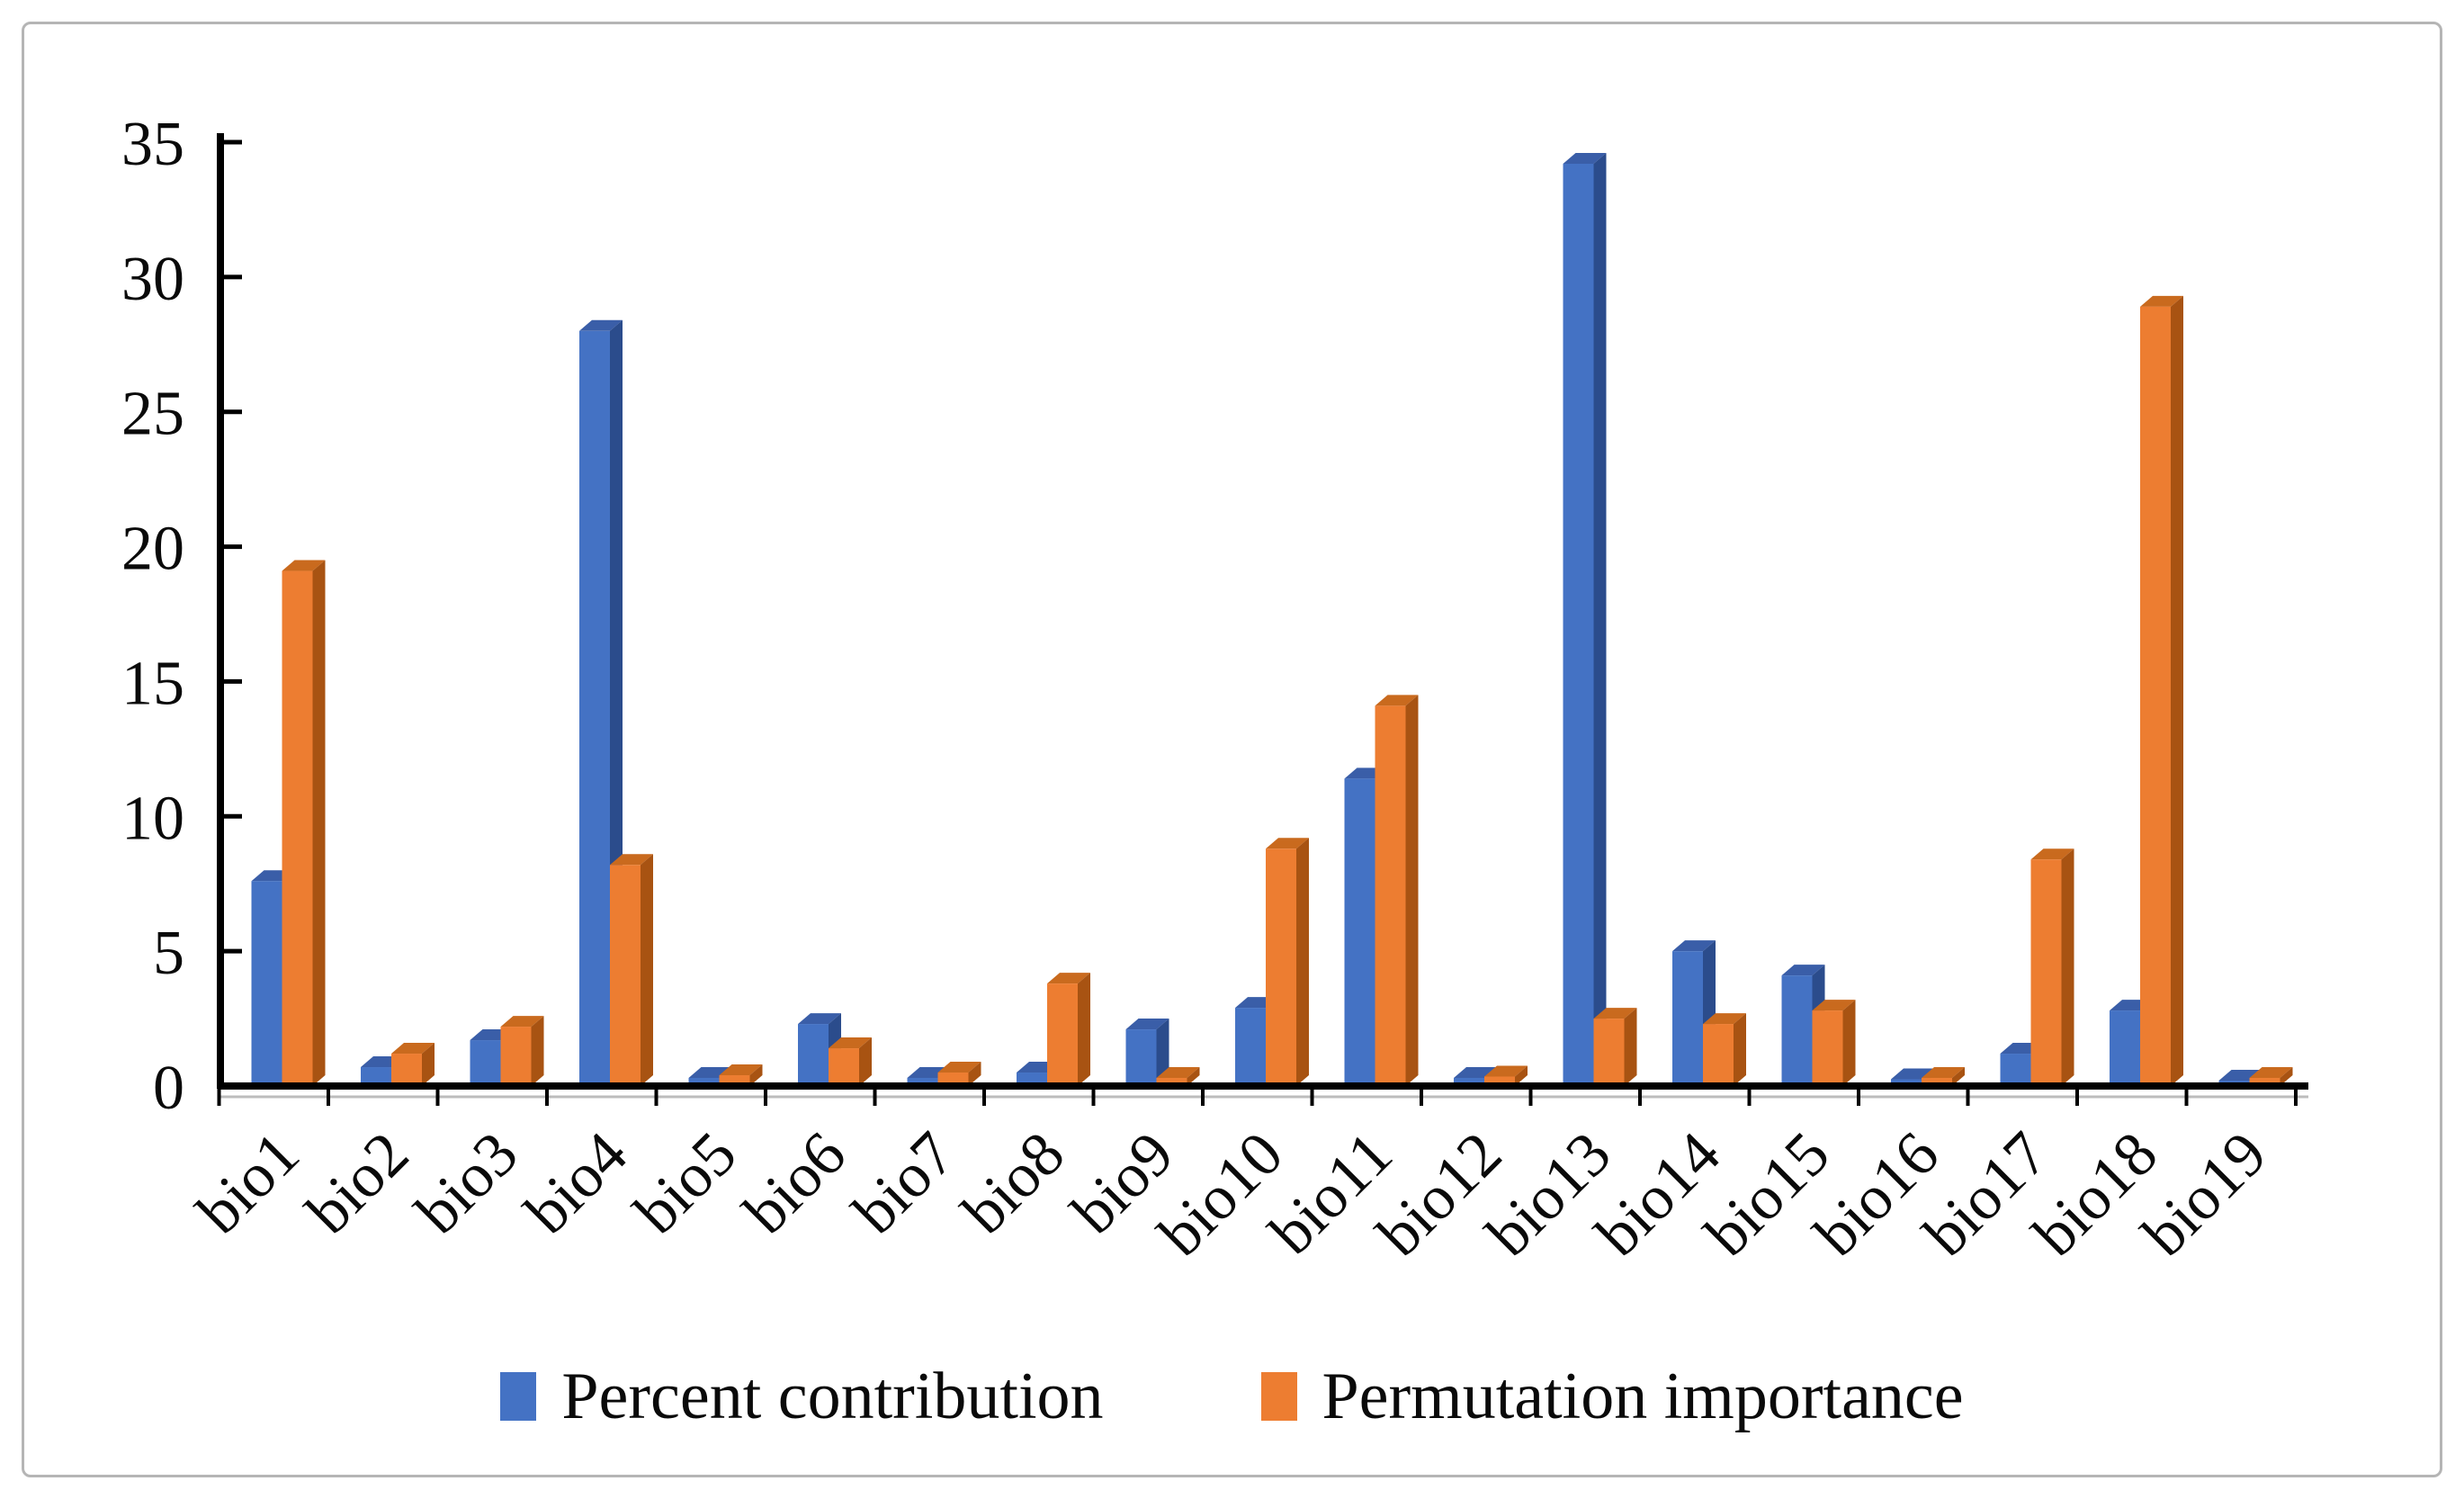  Describe the element at coordinates (168, 1089) in the screenshot. I see `y-tick-label-0: 0` at that location.